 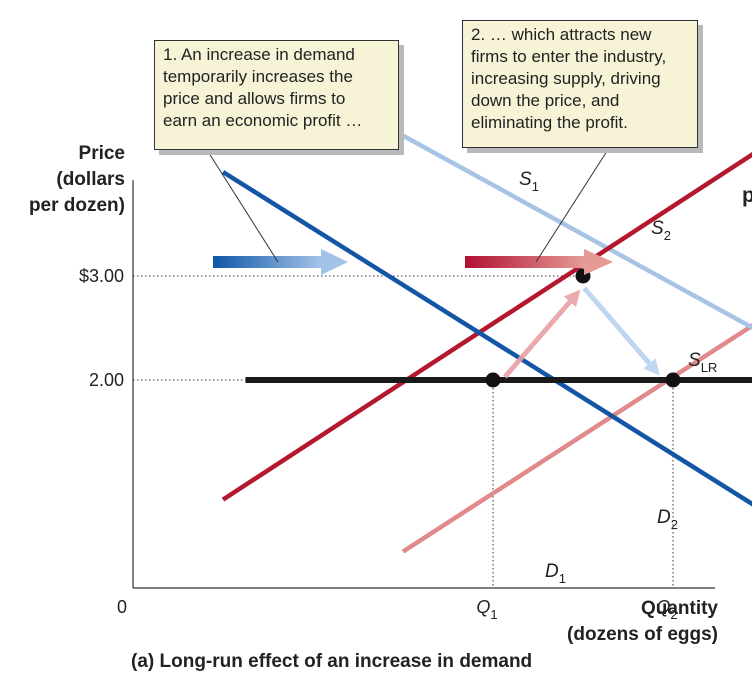 What do you see at coordinates (566, 78) in the screenshot?
I see `callout-line: increasing supply, driving` at bounding box center [566, 78].